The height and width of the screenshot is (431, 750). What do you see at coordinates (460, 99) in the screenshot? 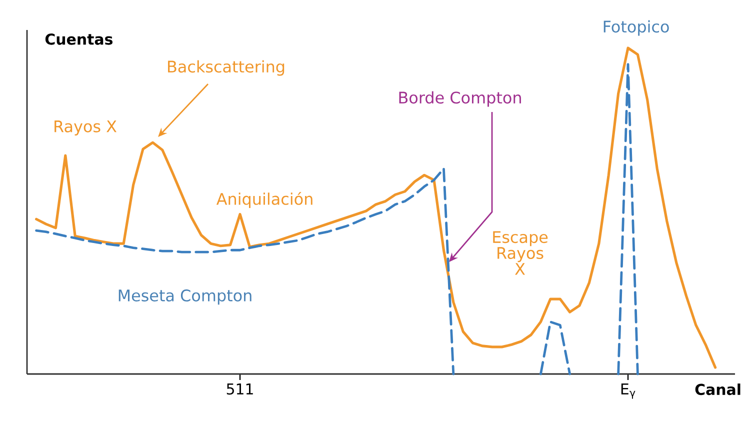
I see `annotation: Borde Compton` at bounding box center [460, 99].